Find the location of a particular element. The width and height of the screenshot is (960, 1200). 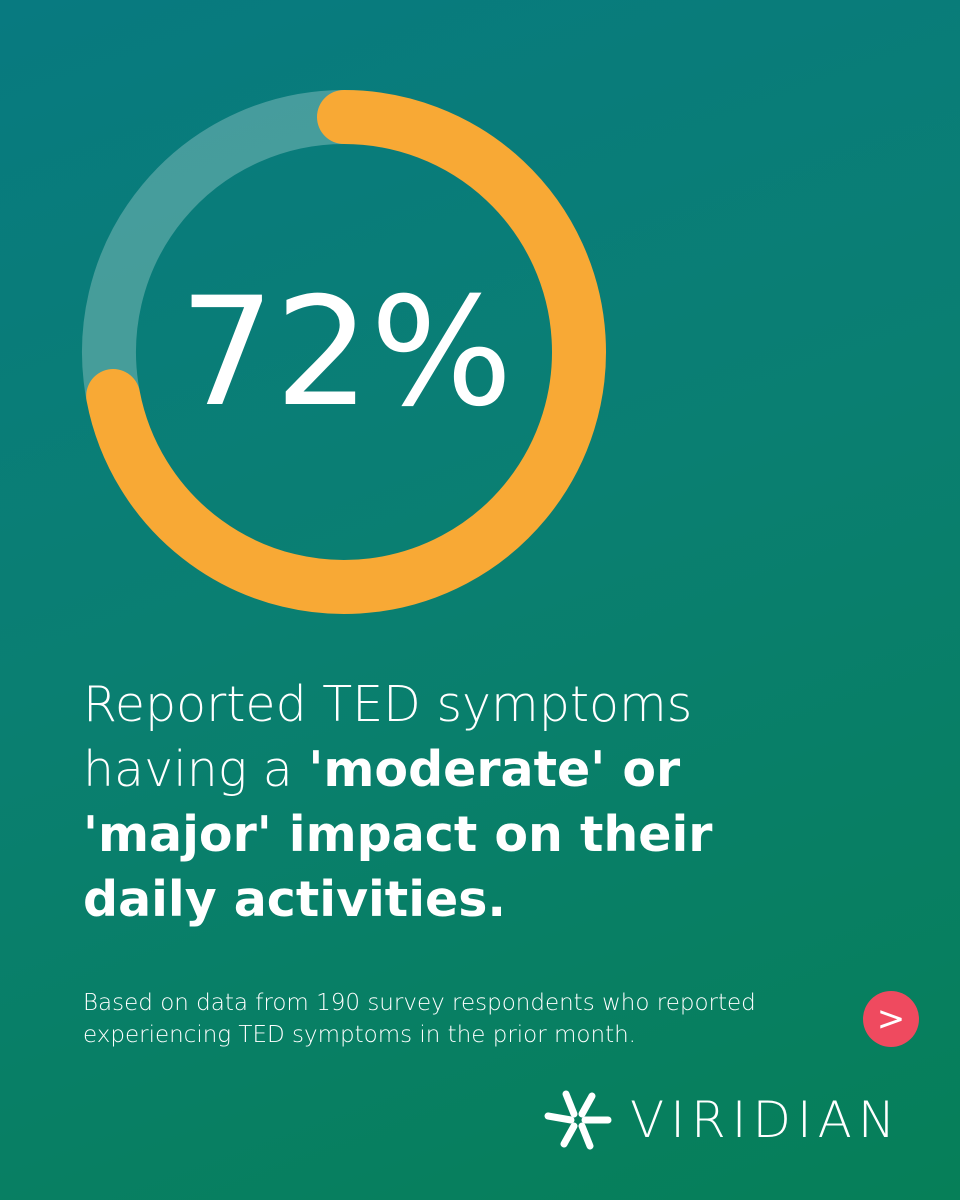

headline-line: daily activities. is located at coordinates (493, 899).